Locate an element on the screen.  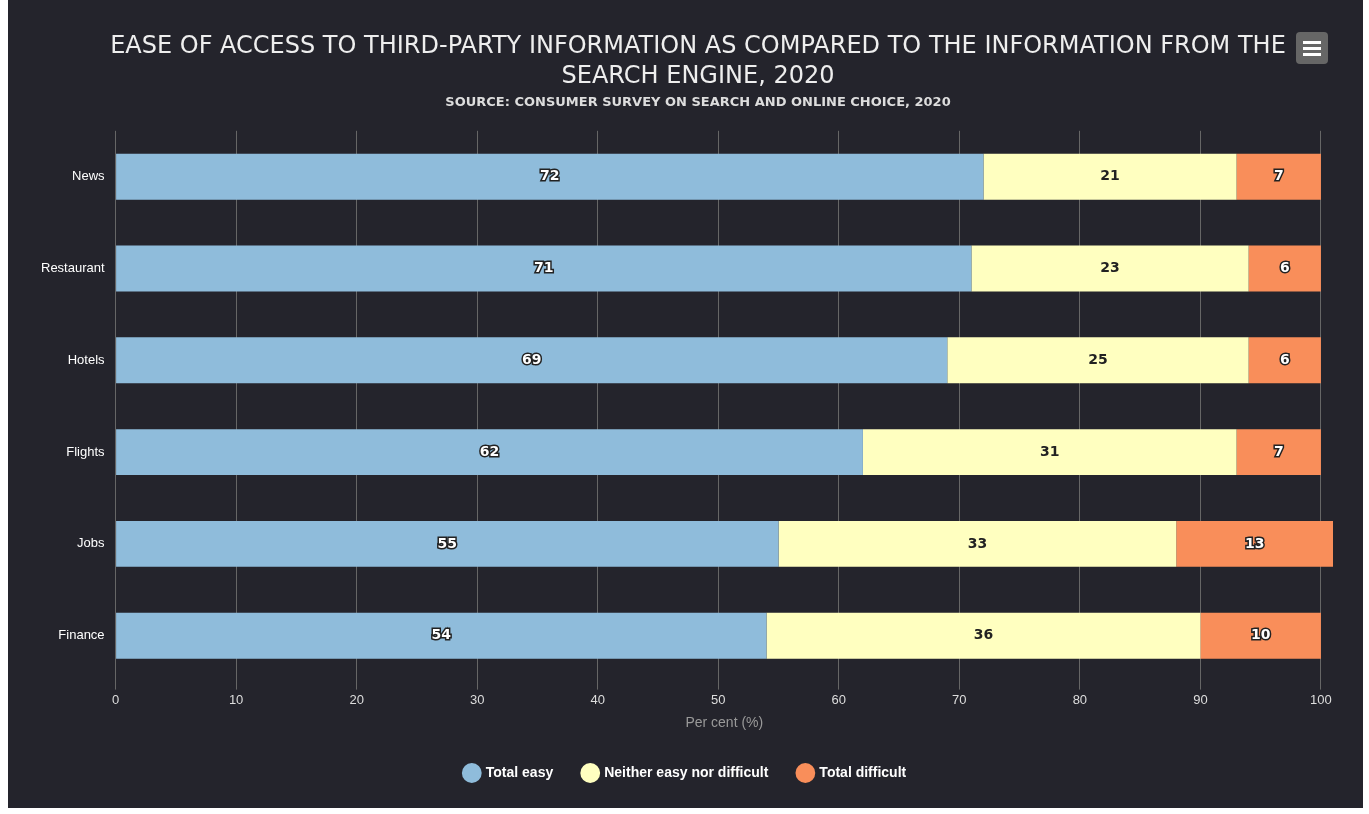
data-label: 62 is located at coordinates (489, 450).